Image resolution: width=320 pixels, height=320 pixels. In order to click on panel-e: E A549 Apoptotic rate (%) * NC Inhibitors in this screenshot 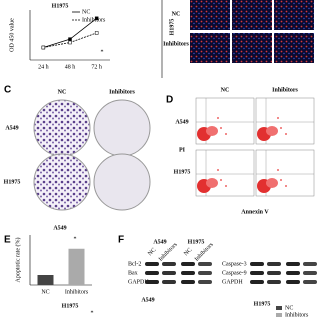, I will do `click(48, 260)`.